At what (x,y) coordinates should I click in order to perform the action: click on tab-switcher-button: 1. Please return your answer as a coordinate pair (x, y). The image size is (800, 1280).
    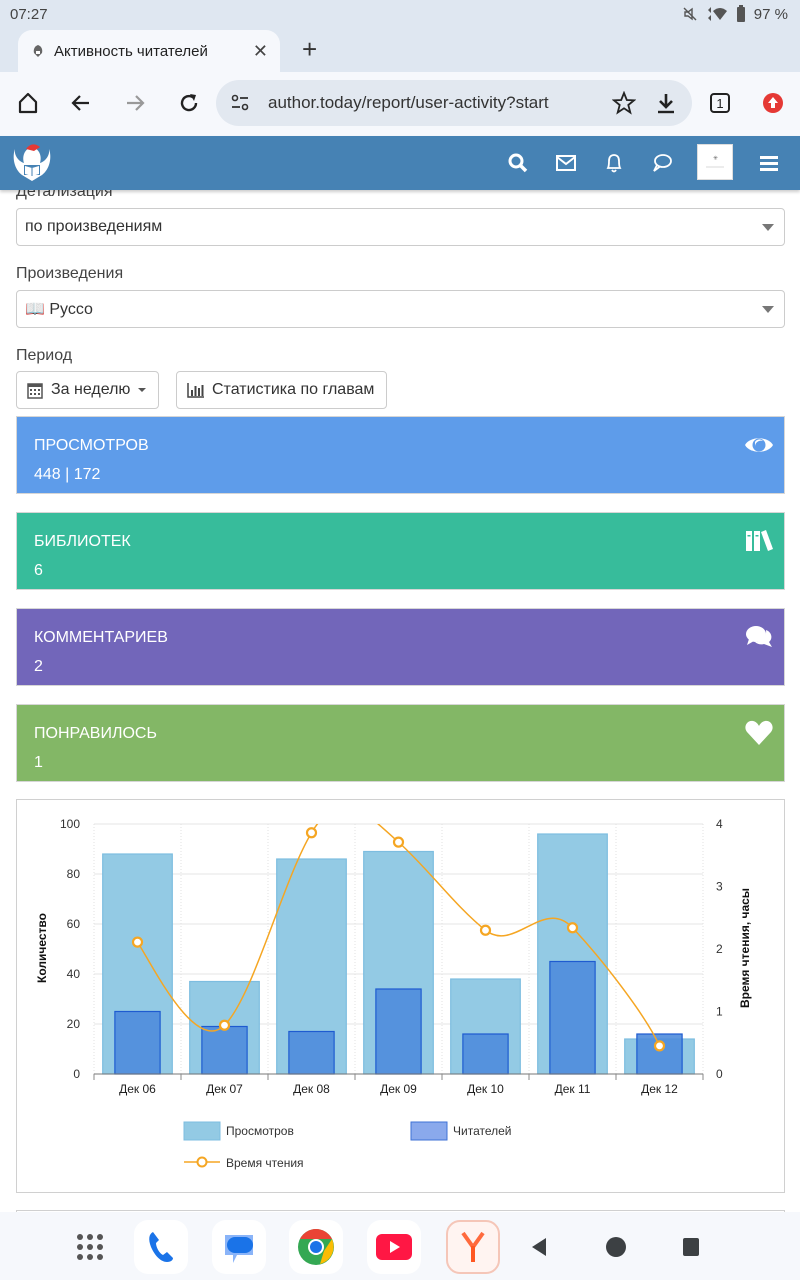
    Looking at the image, I should click on (720, 103).